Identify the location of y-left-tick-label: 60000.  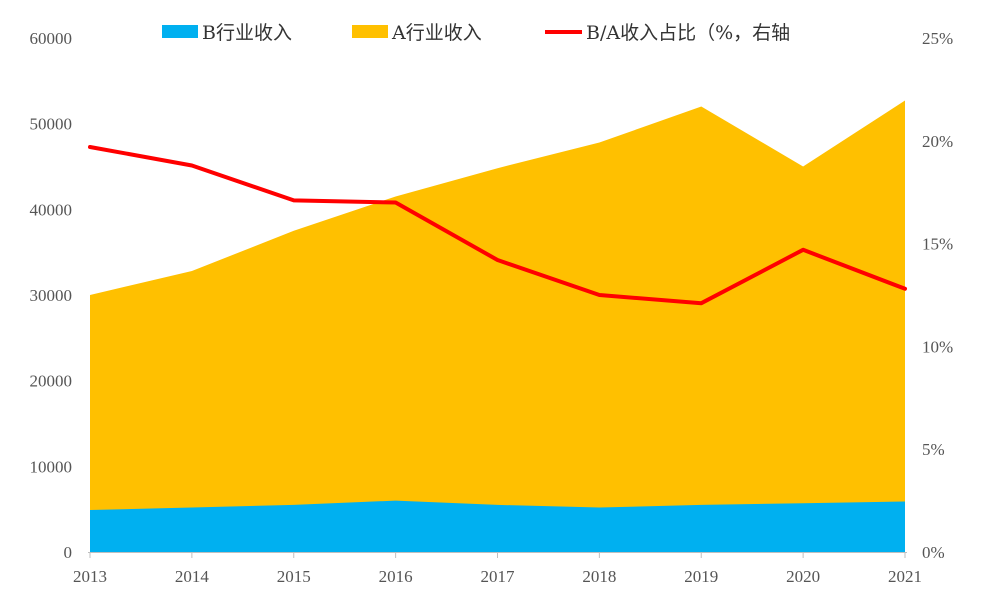
(51, 38).